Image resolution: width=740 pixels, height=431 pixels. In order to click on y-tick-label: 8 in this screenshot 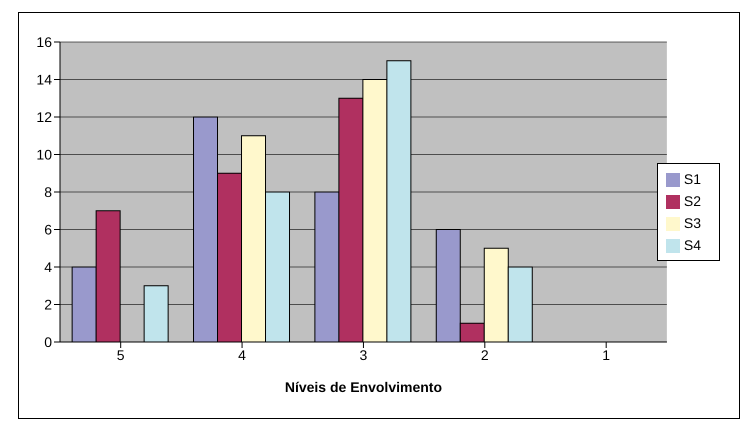, I will do `click(48, 192)`.